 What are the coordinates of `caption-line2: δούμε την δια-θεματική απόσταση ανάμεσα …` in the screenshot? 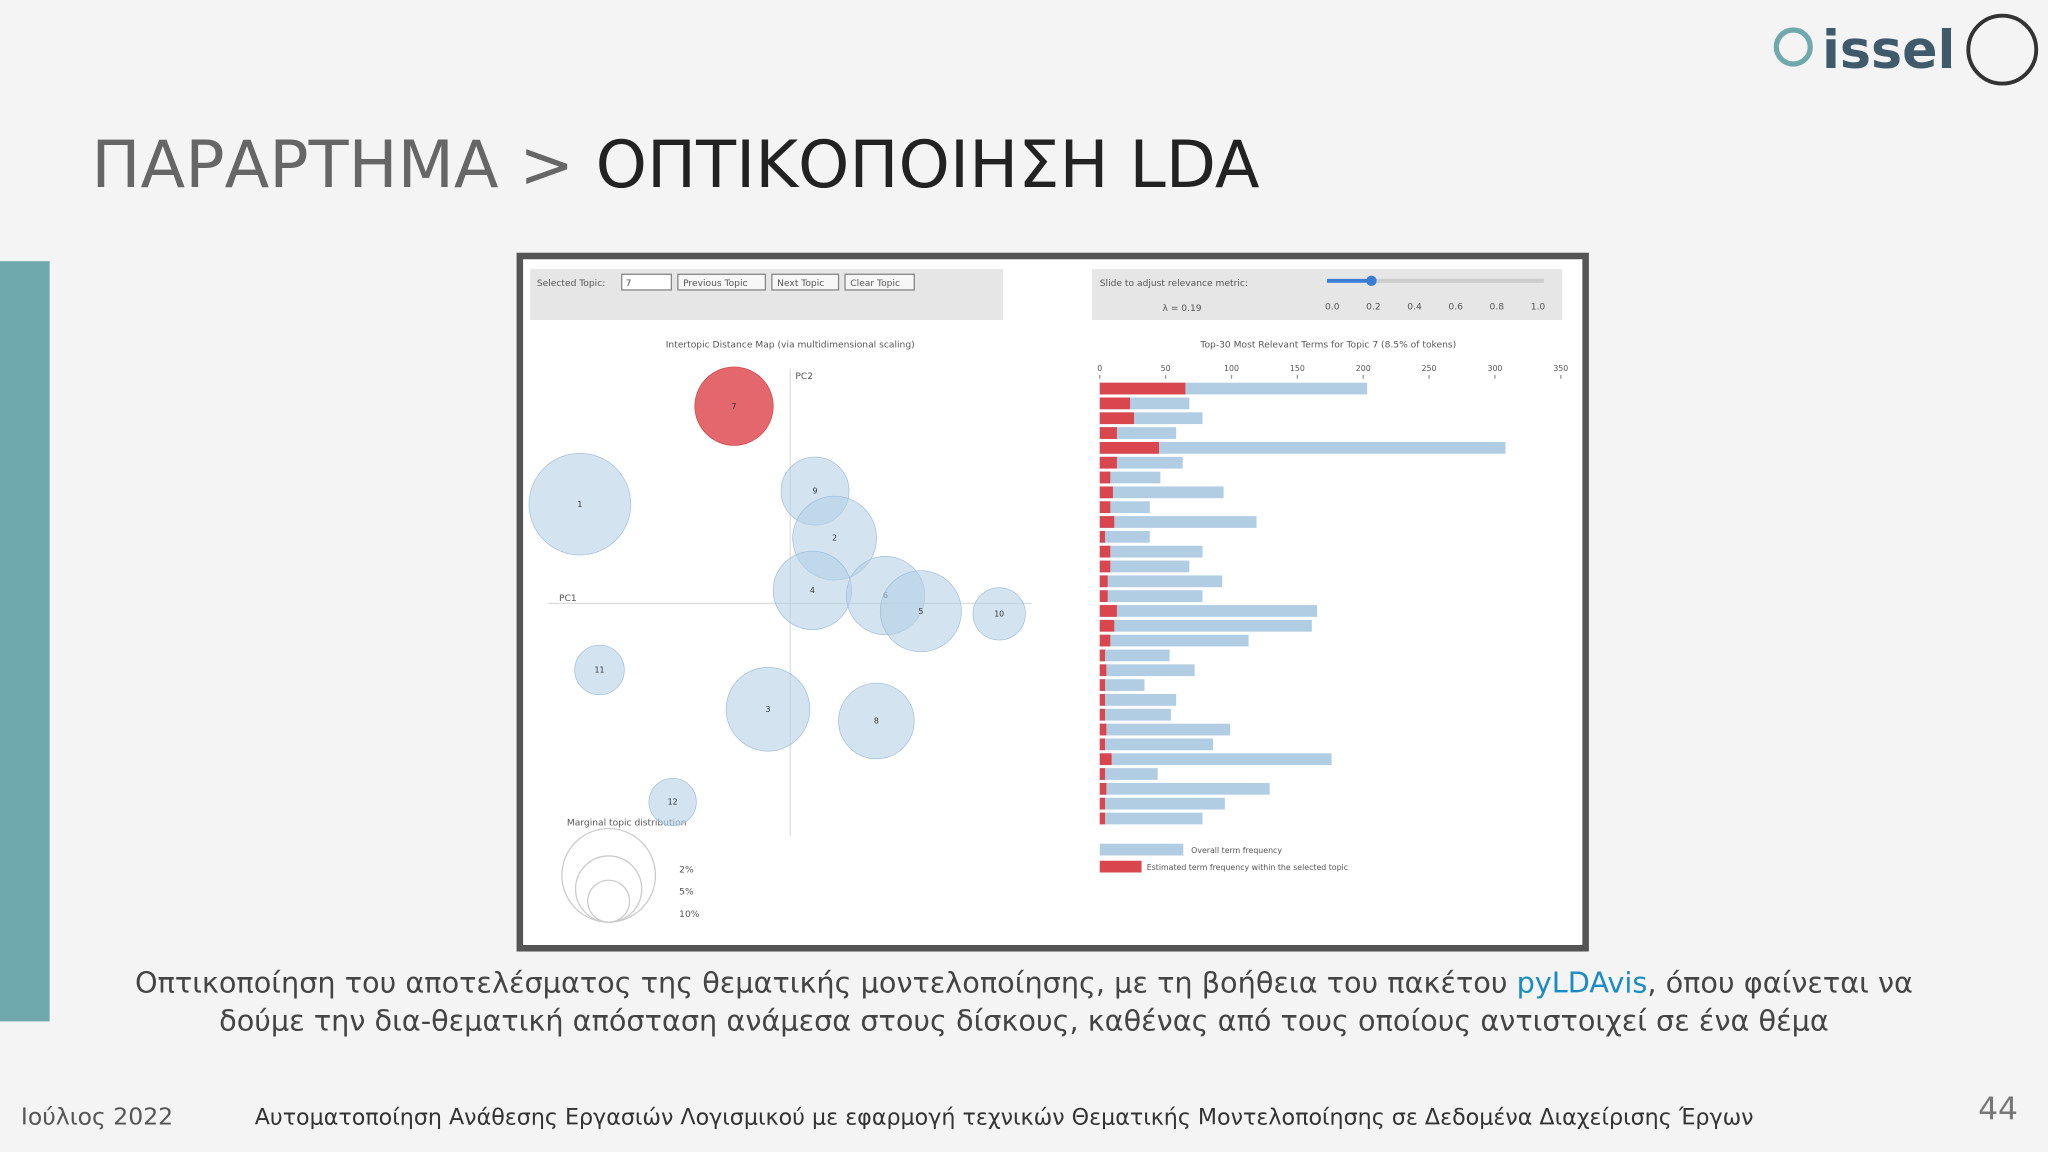 It's located at (1024, 1021).